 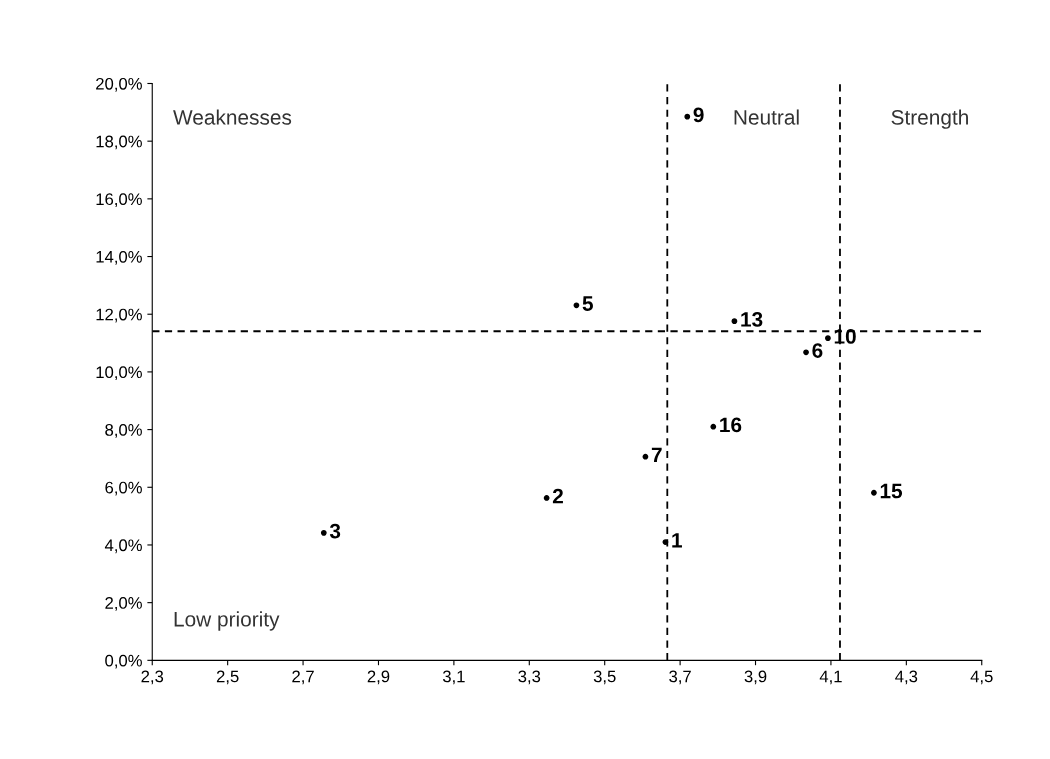 What do you see at coordinates (227, 621) in the screenshot?
I see `annotation: Low priority` at bounding box center [227, 621].